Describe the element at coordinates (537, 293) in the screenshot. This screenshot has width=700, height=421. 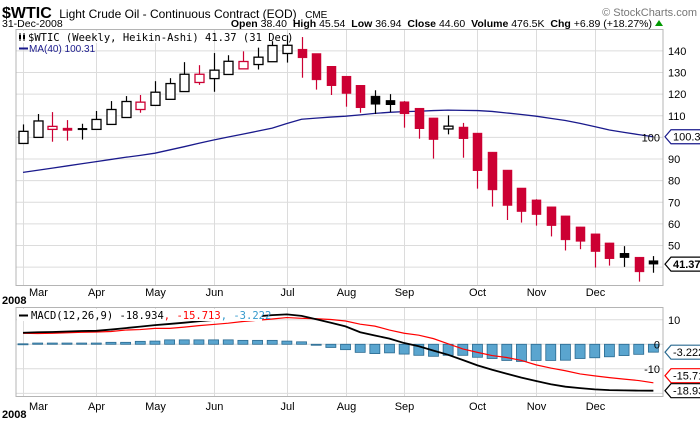
I see `x-tick-label: Nov` at that location.